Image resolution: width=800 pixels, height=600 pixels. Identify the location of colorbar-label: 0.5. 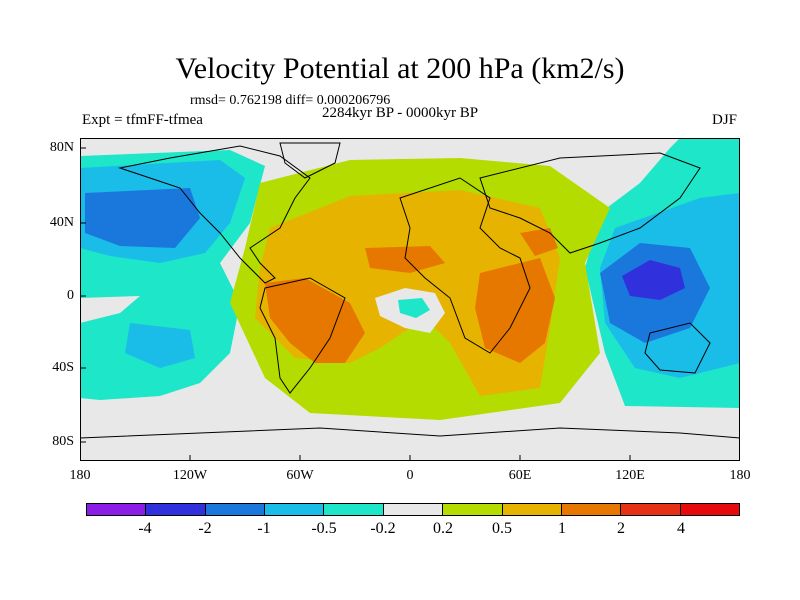
(502, 528).